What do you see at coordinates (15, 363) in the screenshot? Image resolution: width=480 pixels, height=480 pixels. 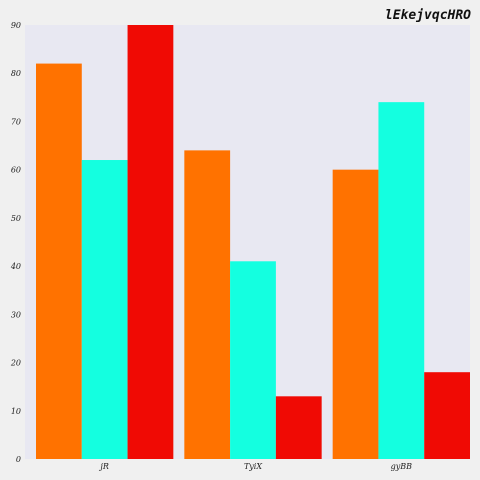 I see `y-tick-label: 20` at bounding box center [15, 363].